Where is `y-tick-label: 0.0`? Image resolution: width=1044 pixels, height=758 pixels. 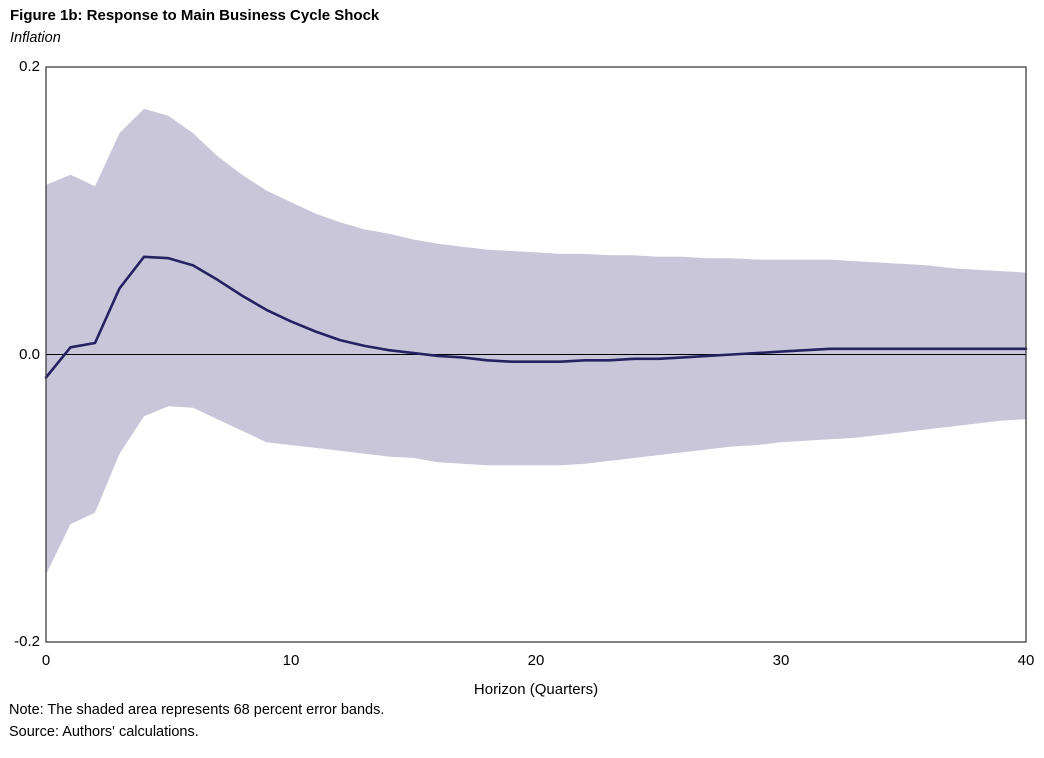 y-tick-label: 0.0 is located at coordinates (29, 354).